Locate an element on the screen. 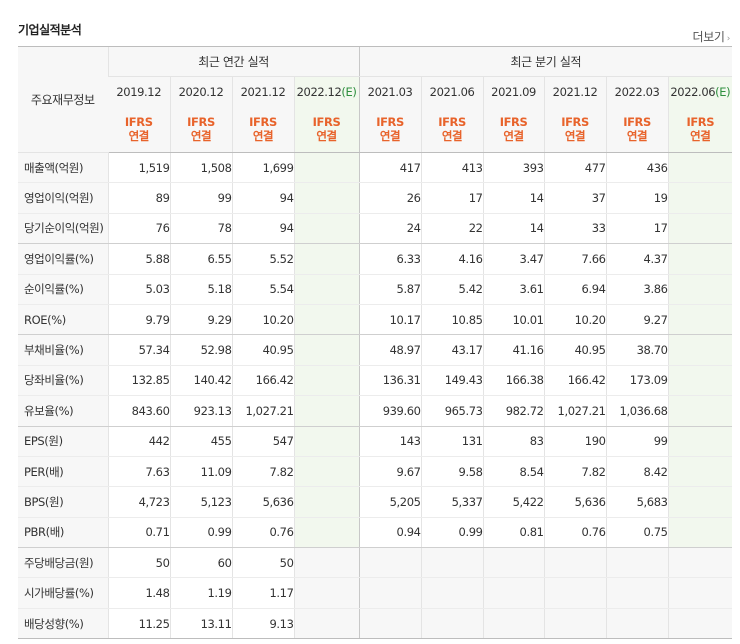 The height and width of the screenshot is (644, 740). table-cell: 76 is located at coordinates (138, 229).